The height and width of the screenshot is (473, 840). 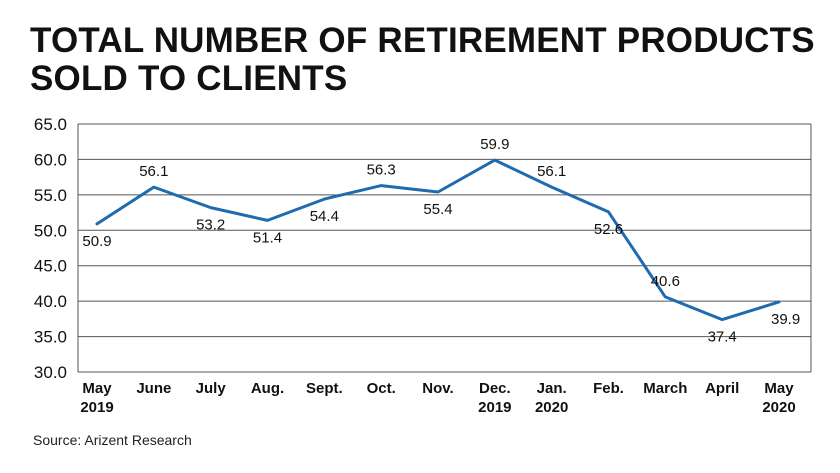 I want to click on x-tick-label: Dec., so click(x=495, y=388).